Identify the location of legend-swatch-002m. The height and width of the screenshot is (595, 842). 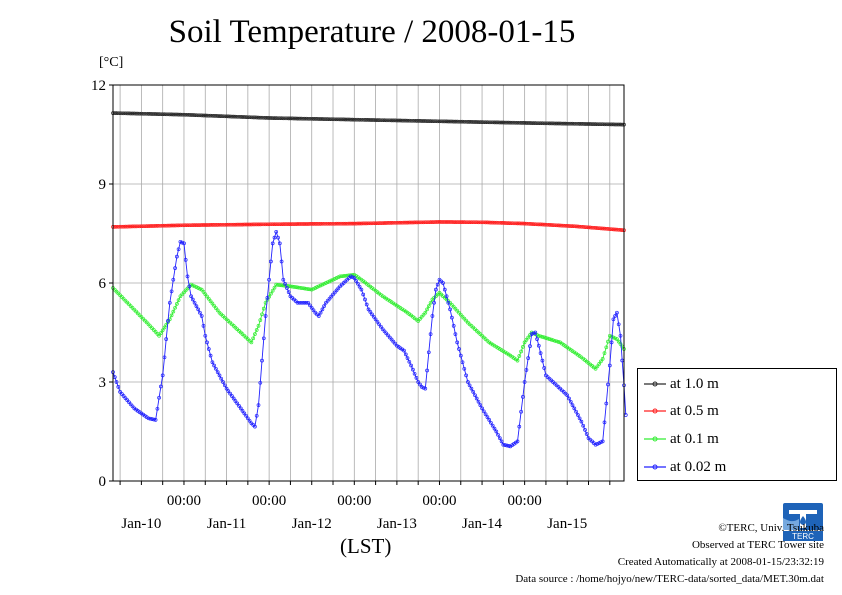
(655, 467).